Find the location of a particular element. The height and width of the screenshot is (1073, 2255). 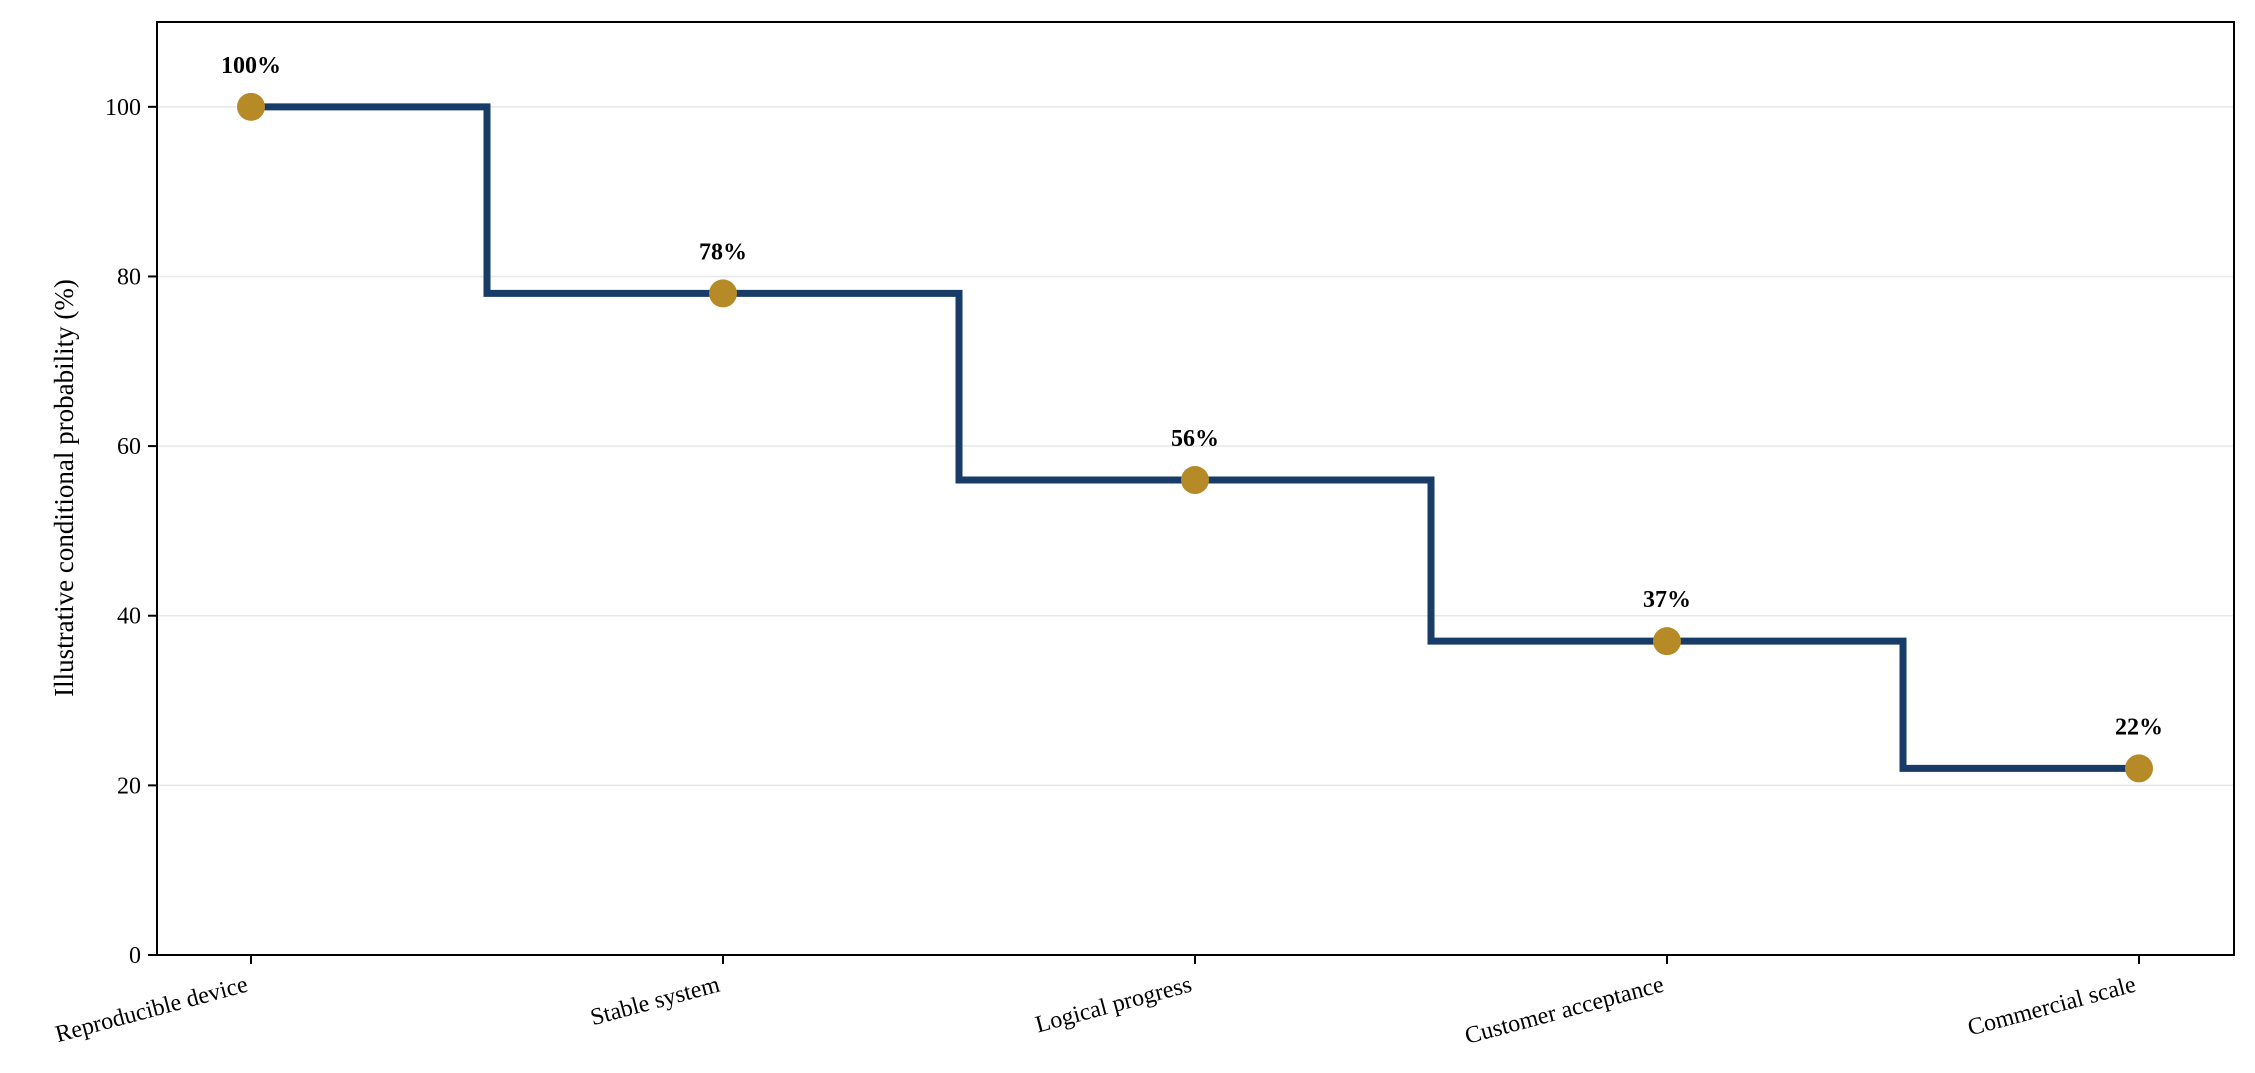

x-tick-label: Commercial scale is located at coordinates (2051, 1007).